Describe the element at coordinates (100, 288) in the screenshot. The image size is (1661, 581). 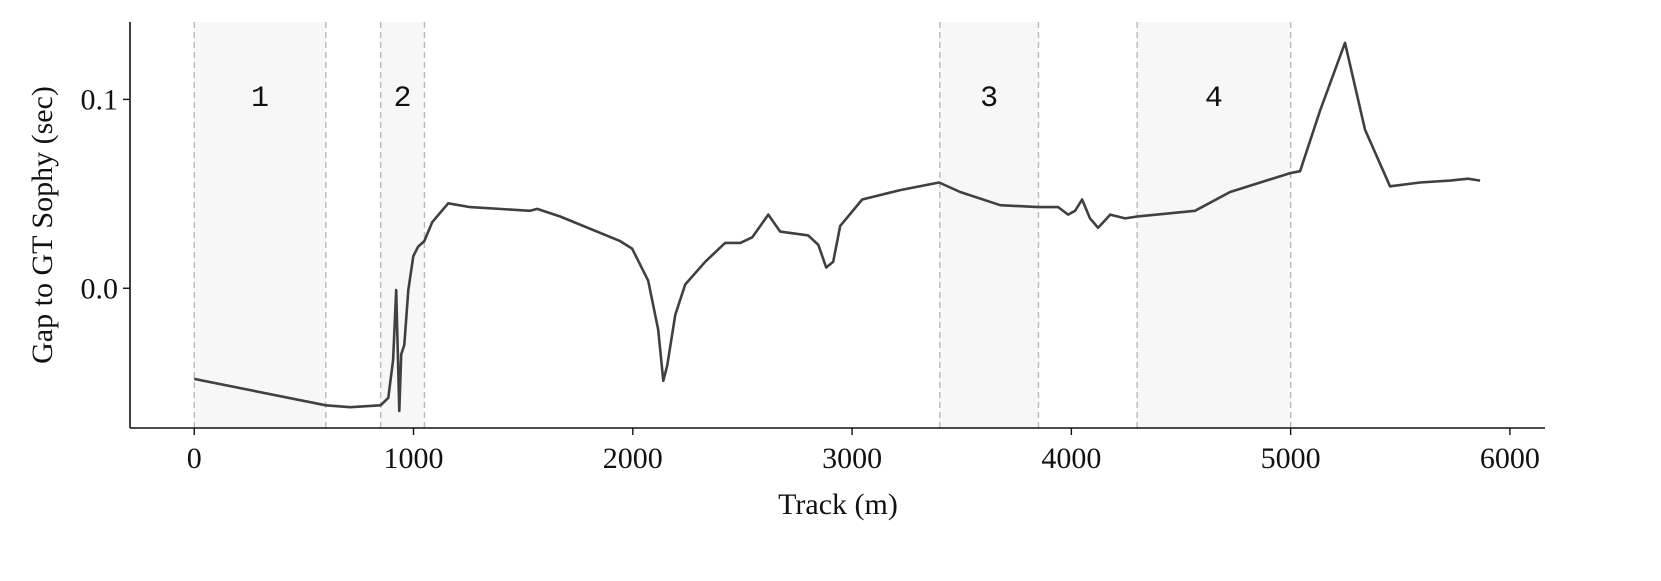
I see `y-tick-label: 0.0` at that location.